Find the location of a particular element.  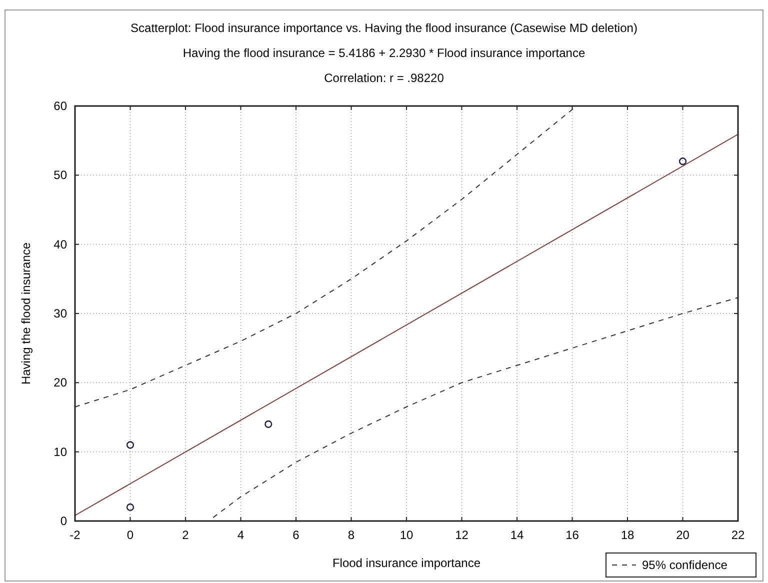

x-tick-label: 22 is located at coordinates (738, 535).